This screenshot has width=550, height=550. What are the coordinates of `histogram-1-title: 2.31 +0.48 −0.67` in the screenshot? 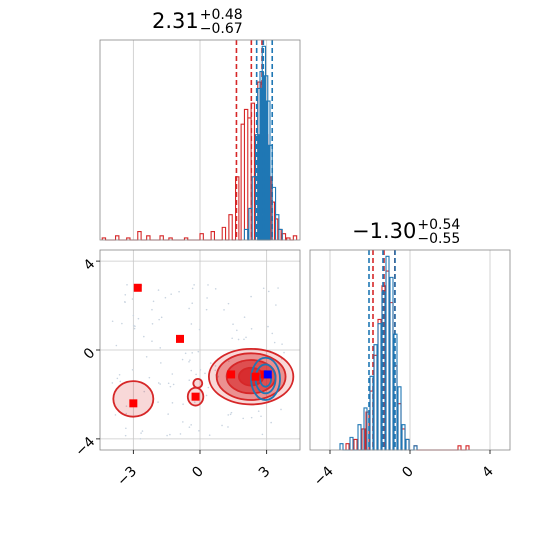 It's located at (197, 22).